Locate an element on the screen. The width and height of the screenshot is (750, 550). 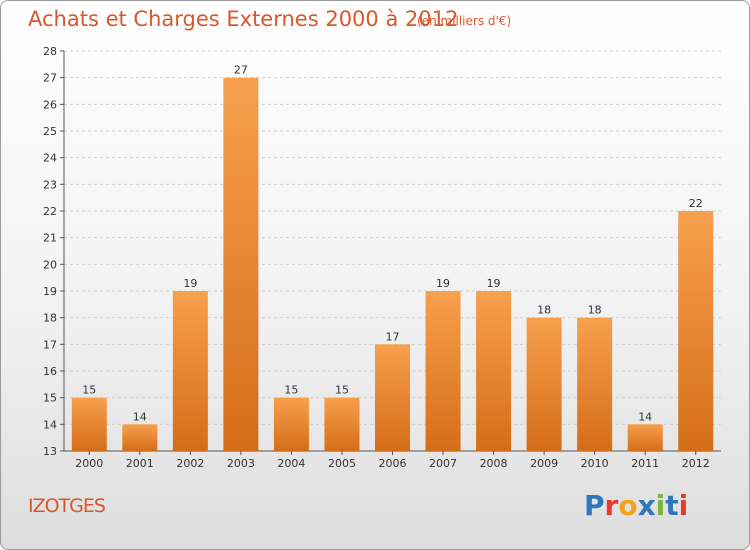
y-tick-label: 23 is located at coordinates (50, 184).